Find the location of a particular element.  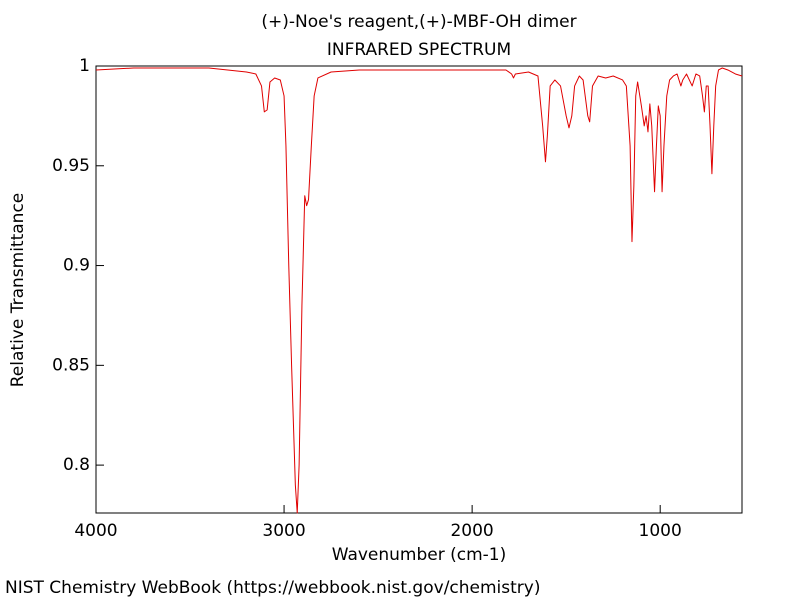

x-tick-label: 1000 is located at coordinates (660, 531).